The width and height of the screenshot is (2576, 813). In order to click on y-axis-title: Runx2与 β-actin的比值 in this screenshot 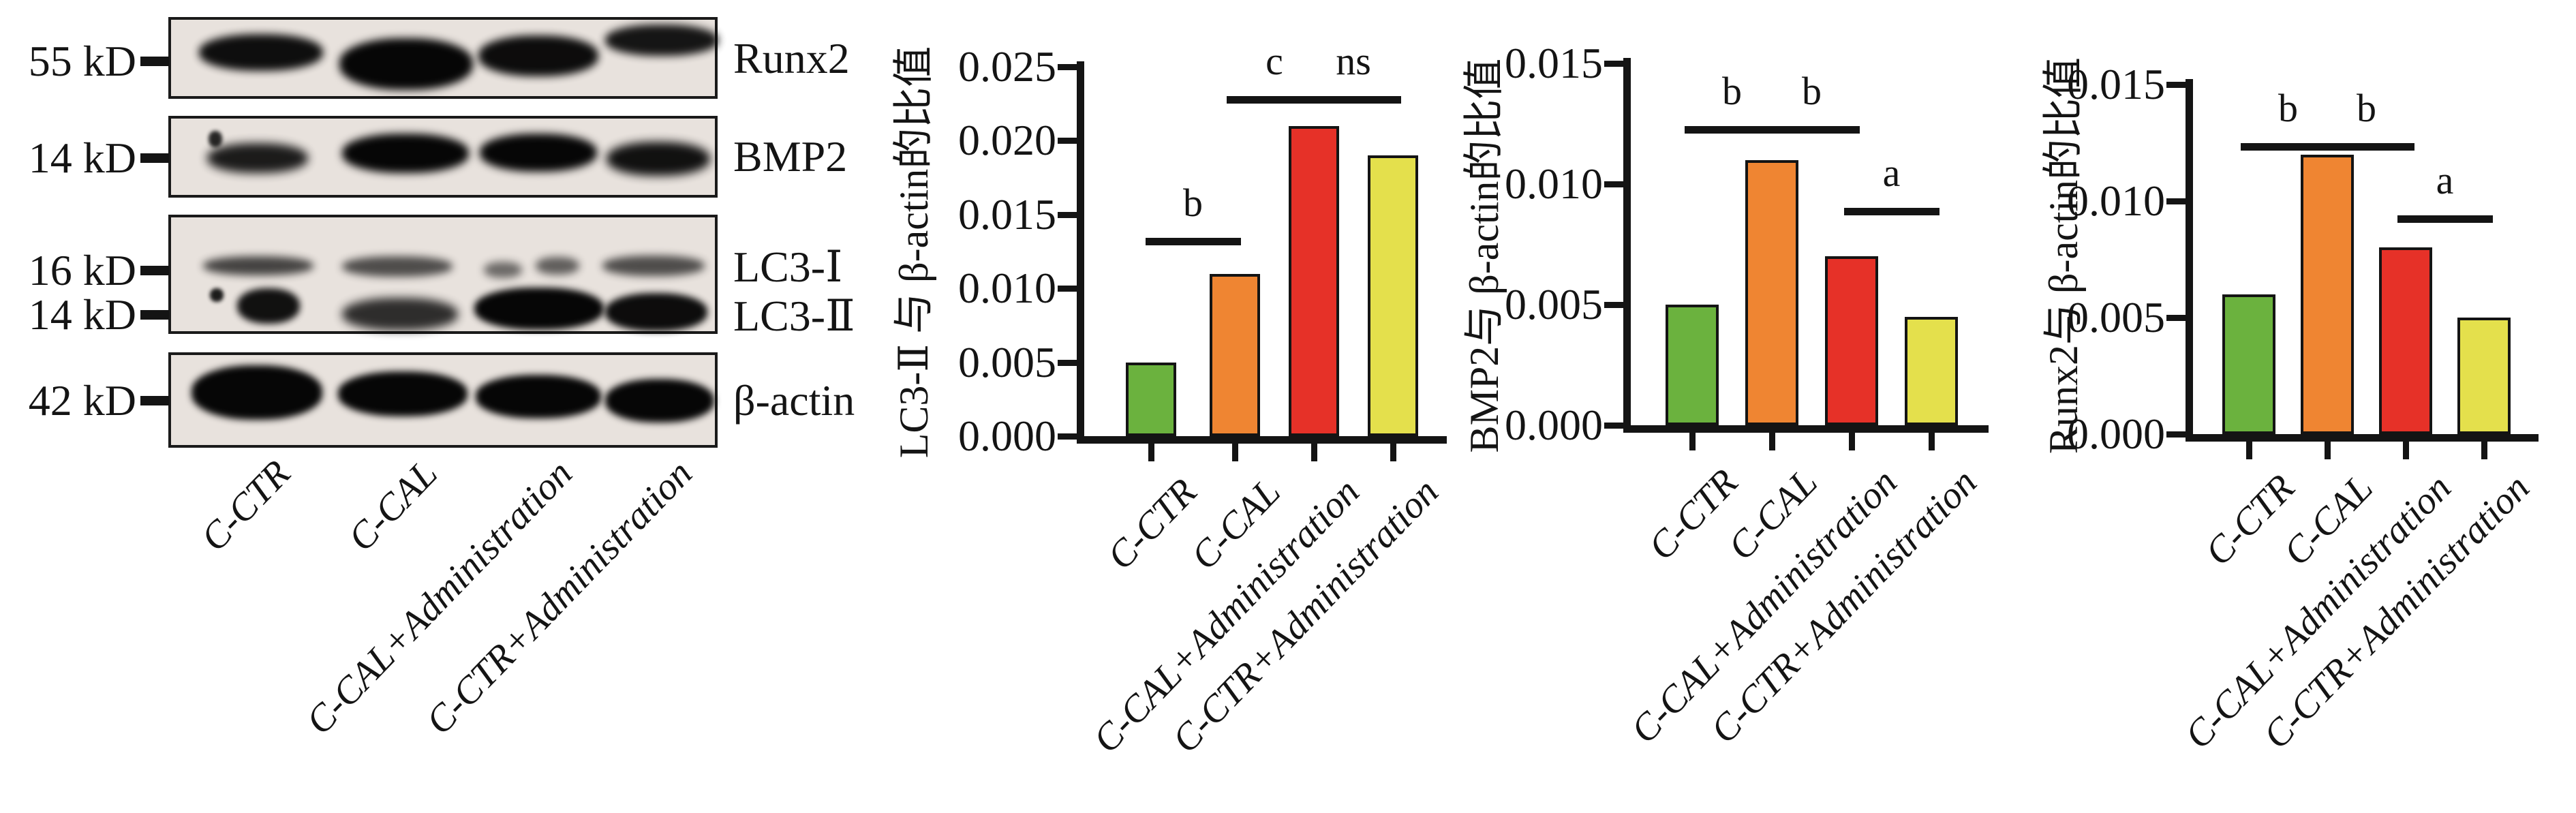, I will do `click(2063, 256)`.